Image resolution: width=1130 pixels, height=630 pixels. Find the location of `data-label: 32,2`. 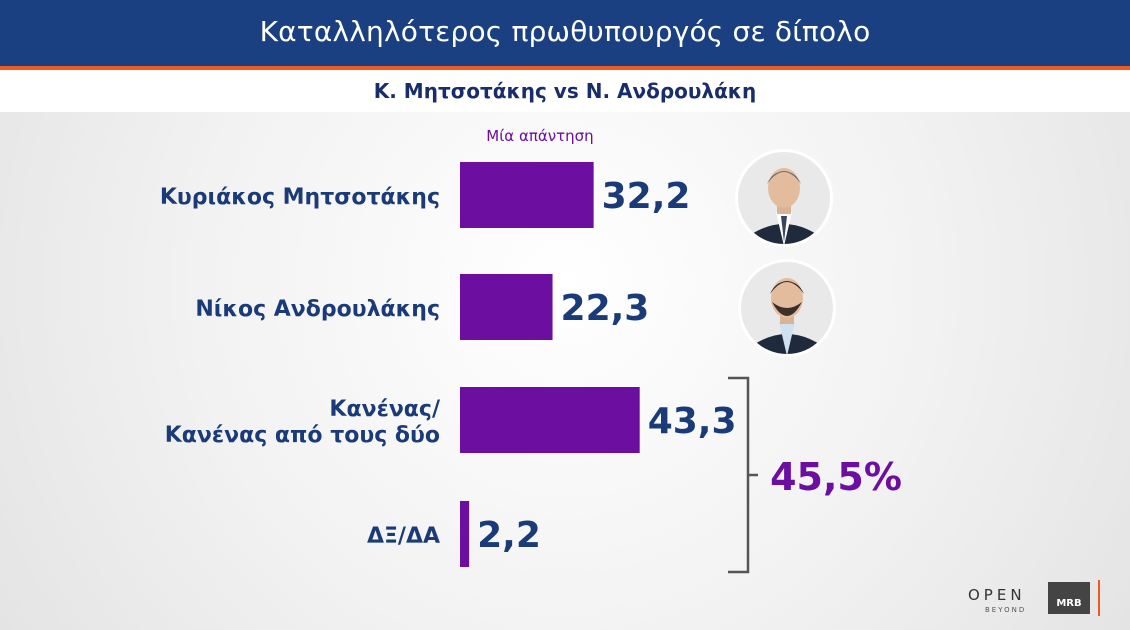

data-label: 32,2 is located at coordinates (646, 196).